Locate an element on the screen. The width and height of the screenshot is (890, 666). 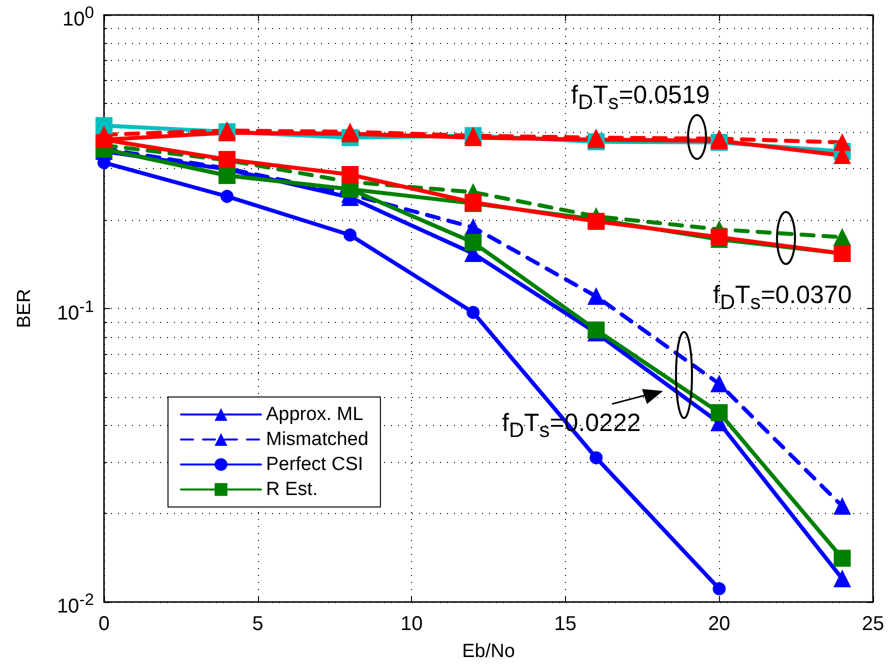
x-tick-label: 20 is located at coordinates (719, 624).